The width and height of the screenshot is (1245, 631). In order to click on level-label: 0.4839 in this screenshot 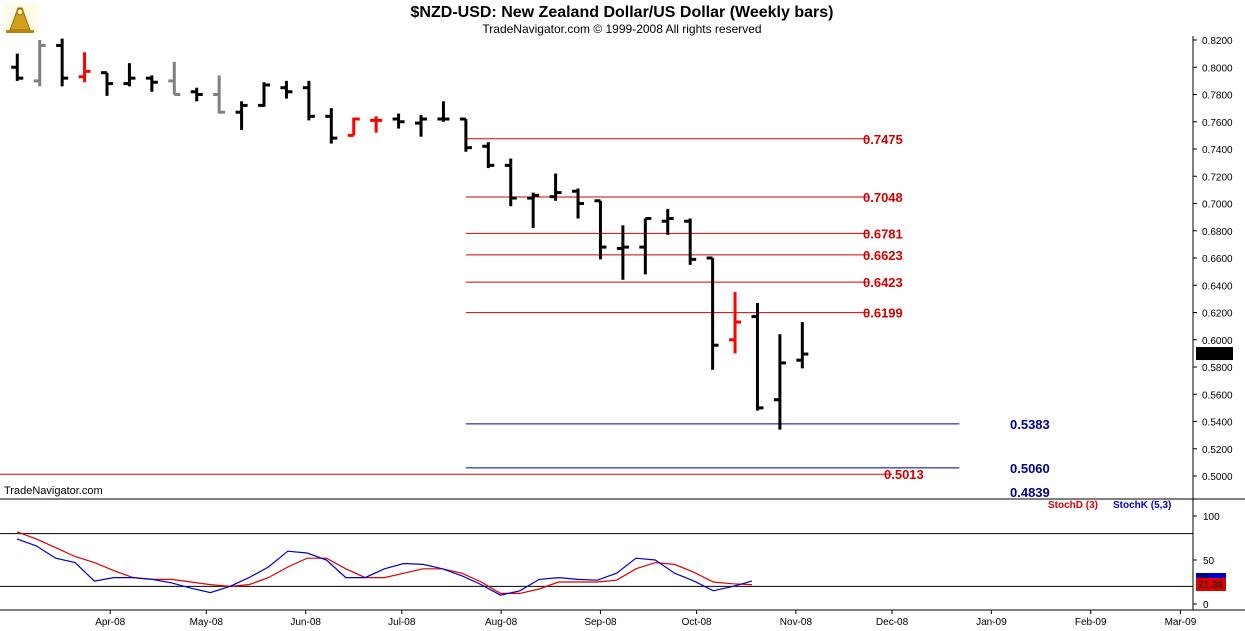, I will do `click(1030, 492)`.